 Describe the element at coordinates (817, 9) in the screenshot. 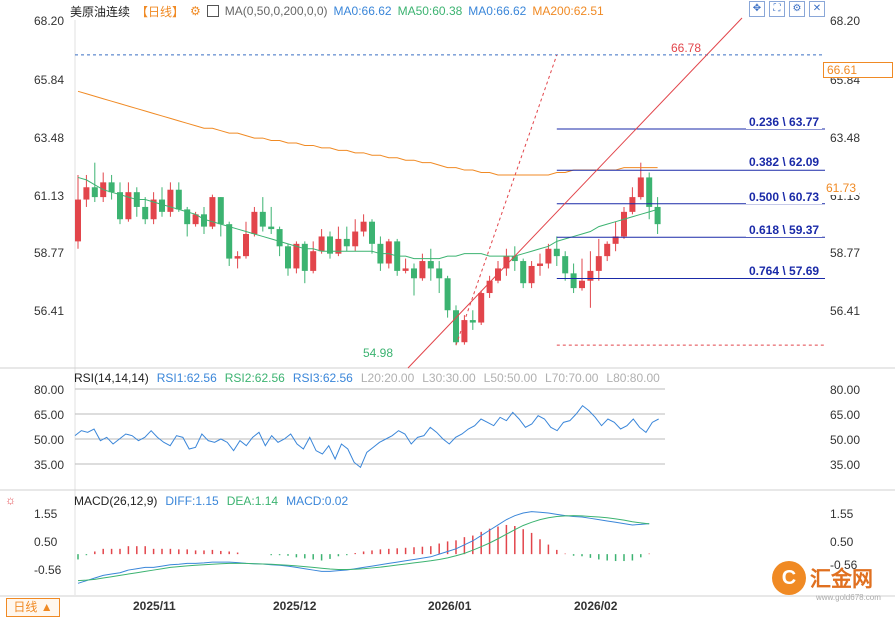

I see `close-icon: ✕` at that location.